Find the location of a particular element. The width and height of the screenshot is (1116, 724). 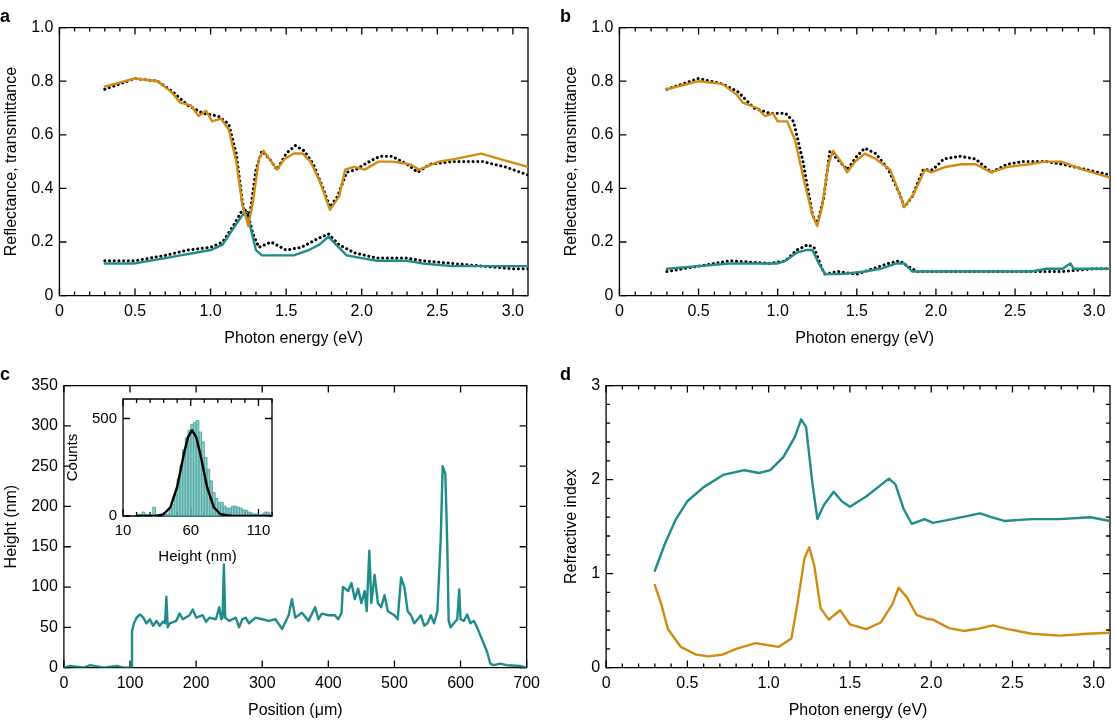

y-tick-label: 50 is located at coordinates (49, 626).